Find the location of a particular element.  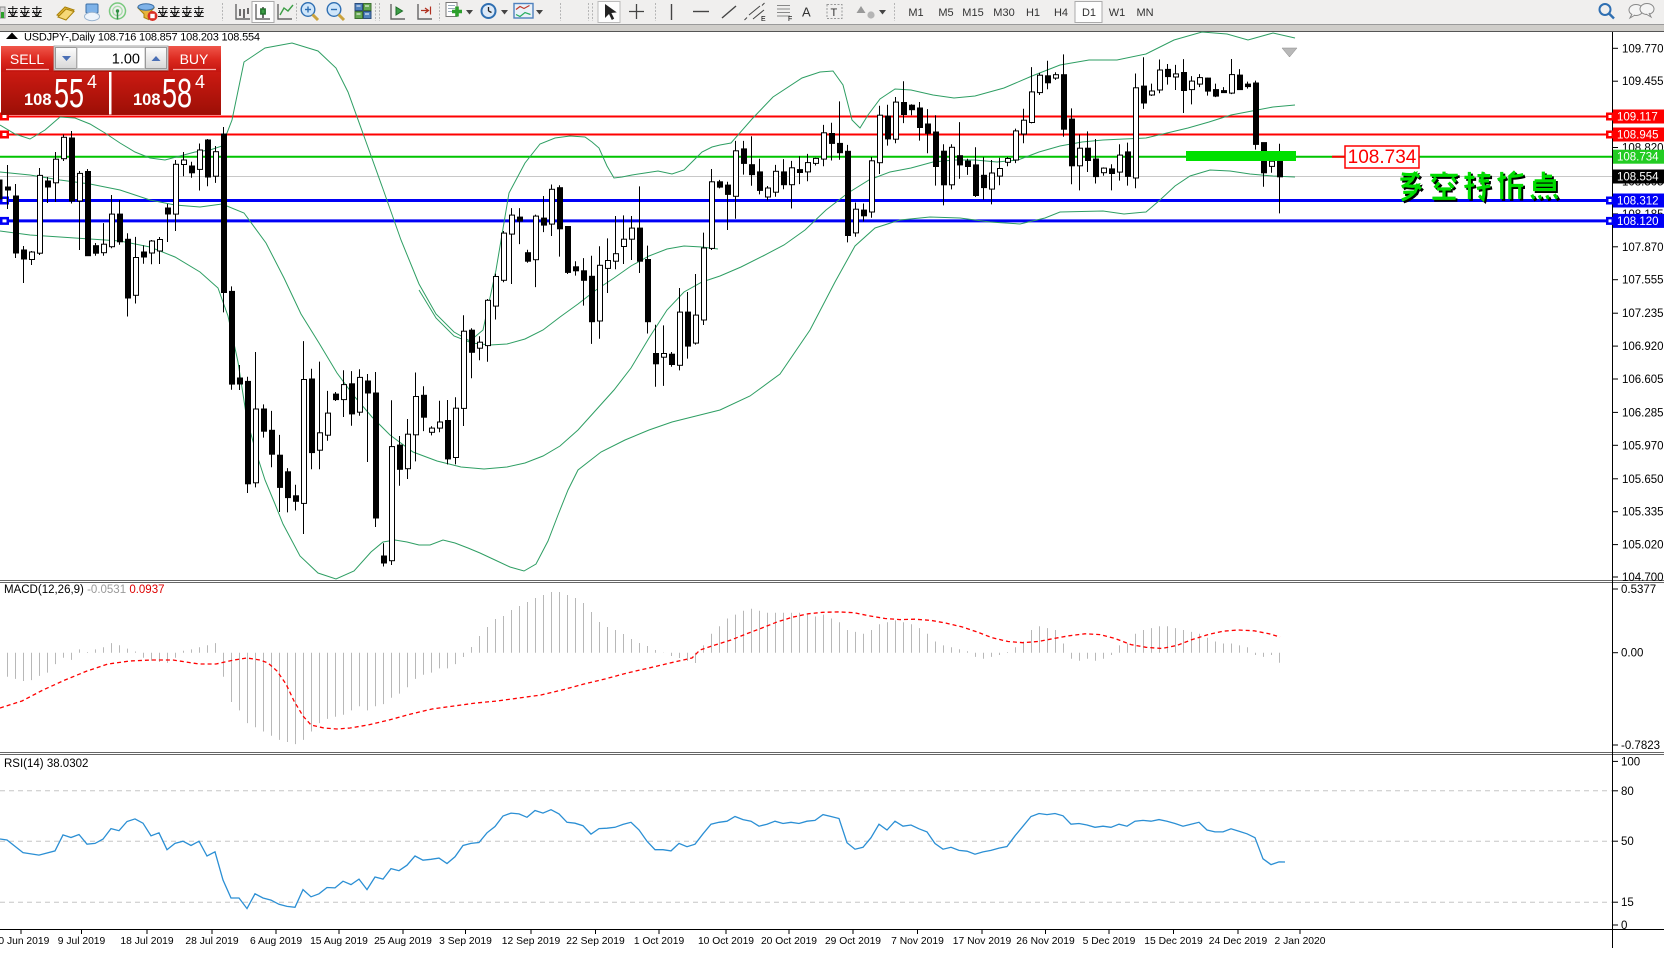

svg-text: 50 is located at coordinates (1627, 842).